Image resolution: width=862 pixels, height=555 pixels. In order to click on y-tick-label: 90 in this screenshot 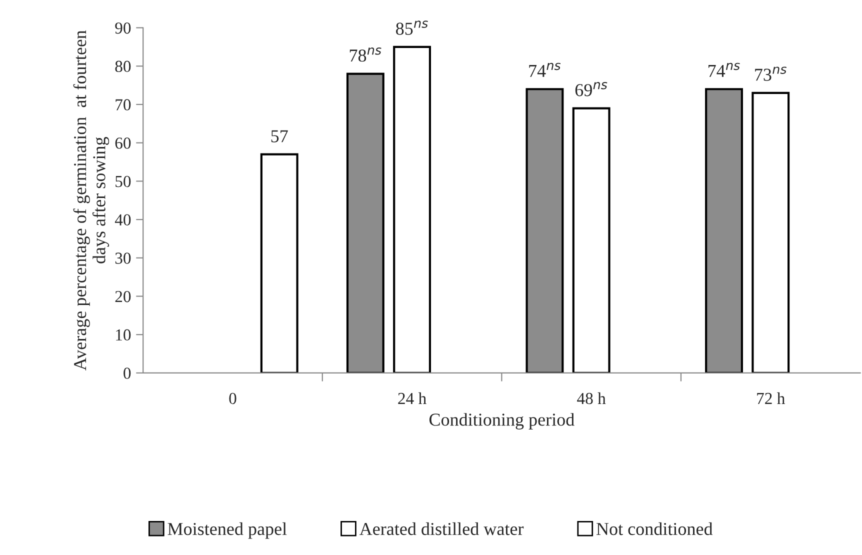, I will do `click(123, 28)`.